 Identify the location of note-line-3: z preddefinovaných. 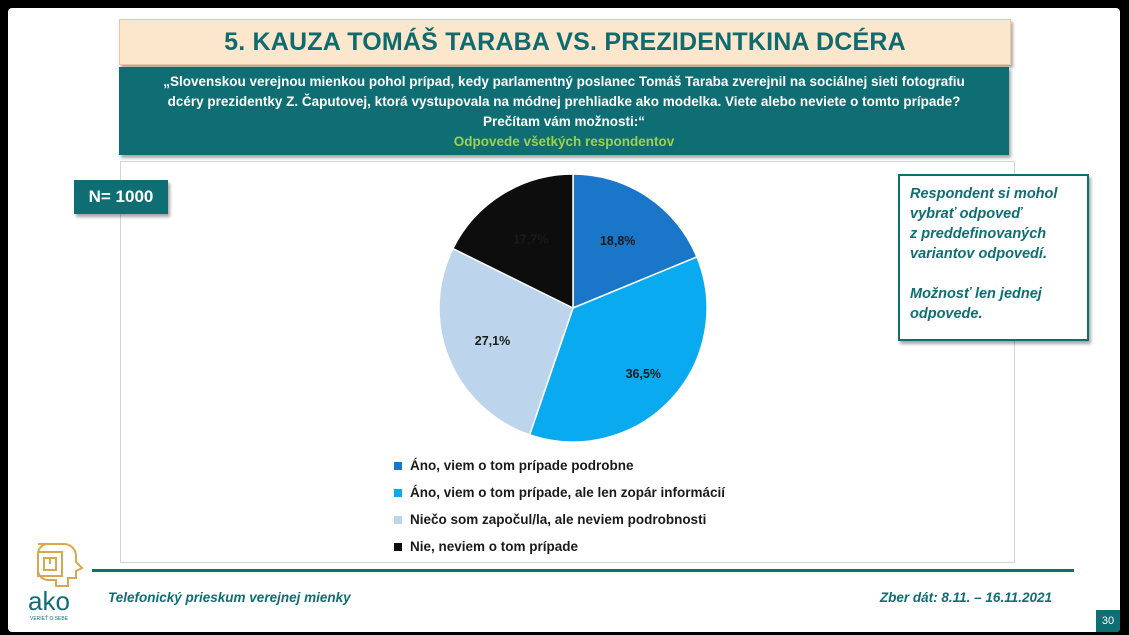
(978, 234).